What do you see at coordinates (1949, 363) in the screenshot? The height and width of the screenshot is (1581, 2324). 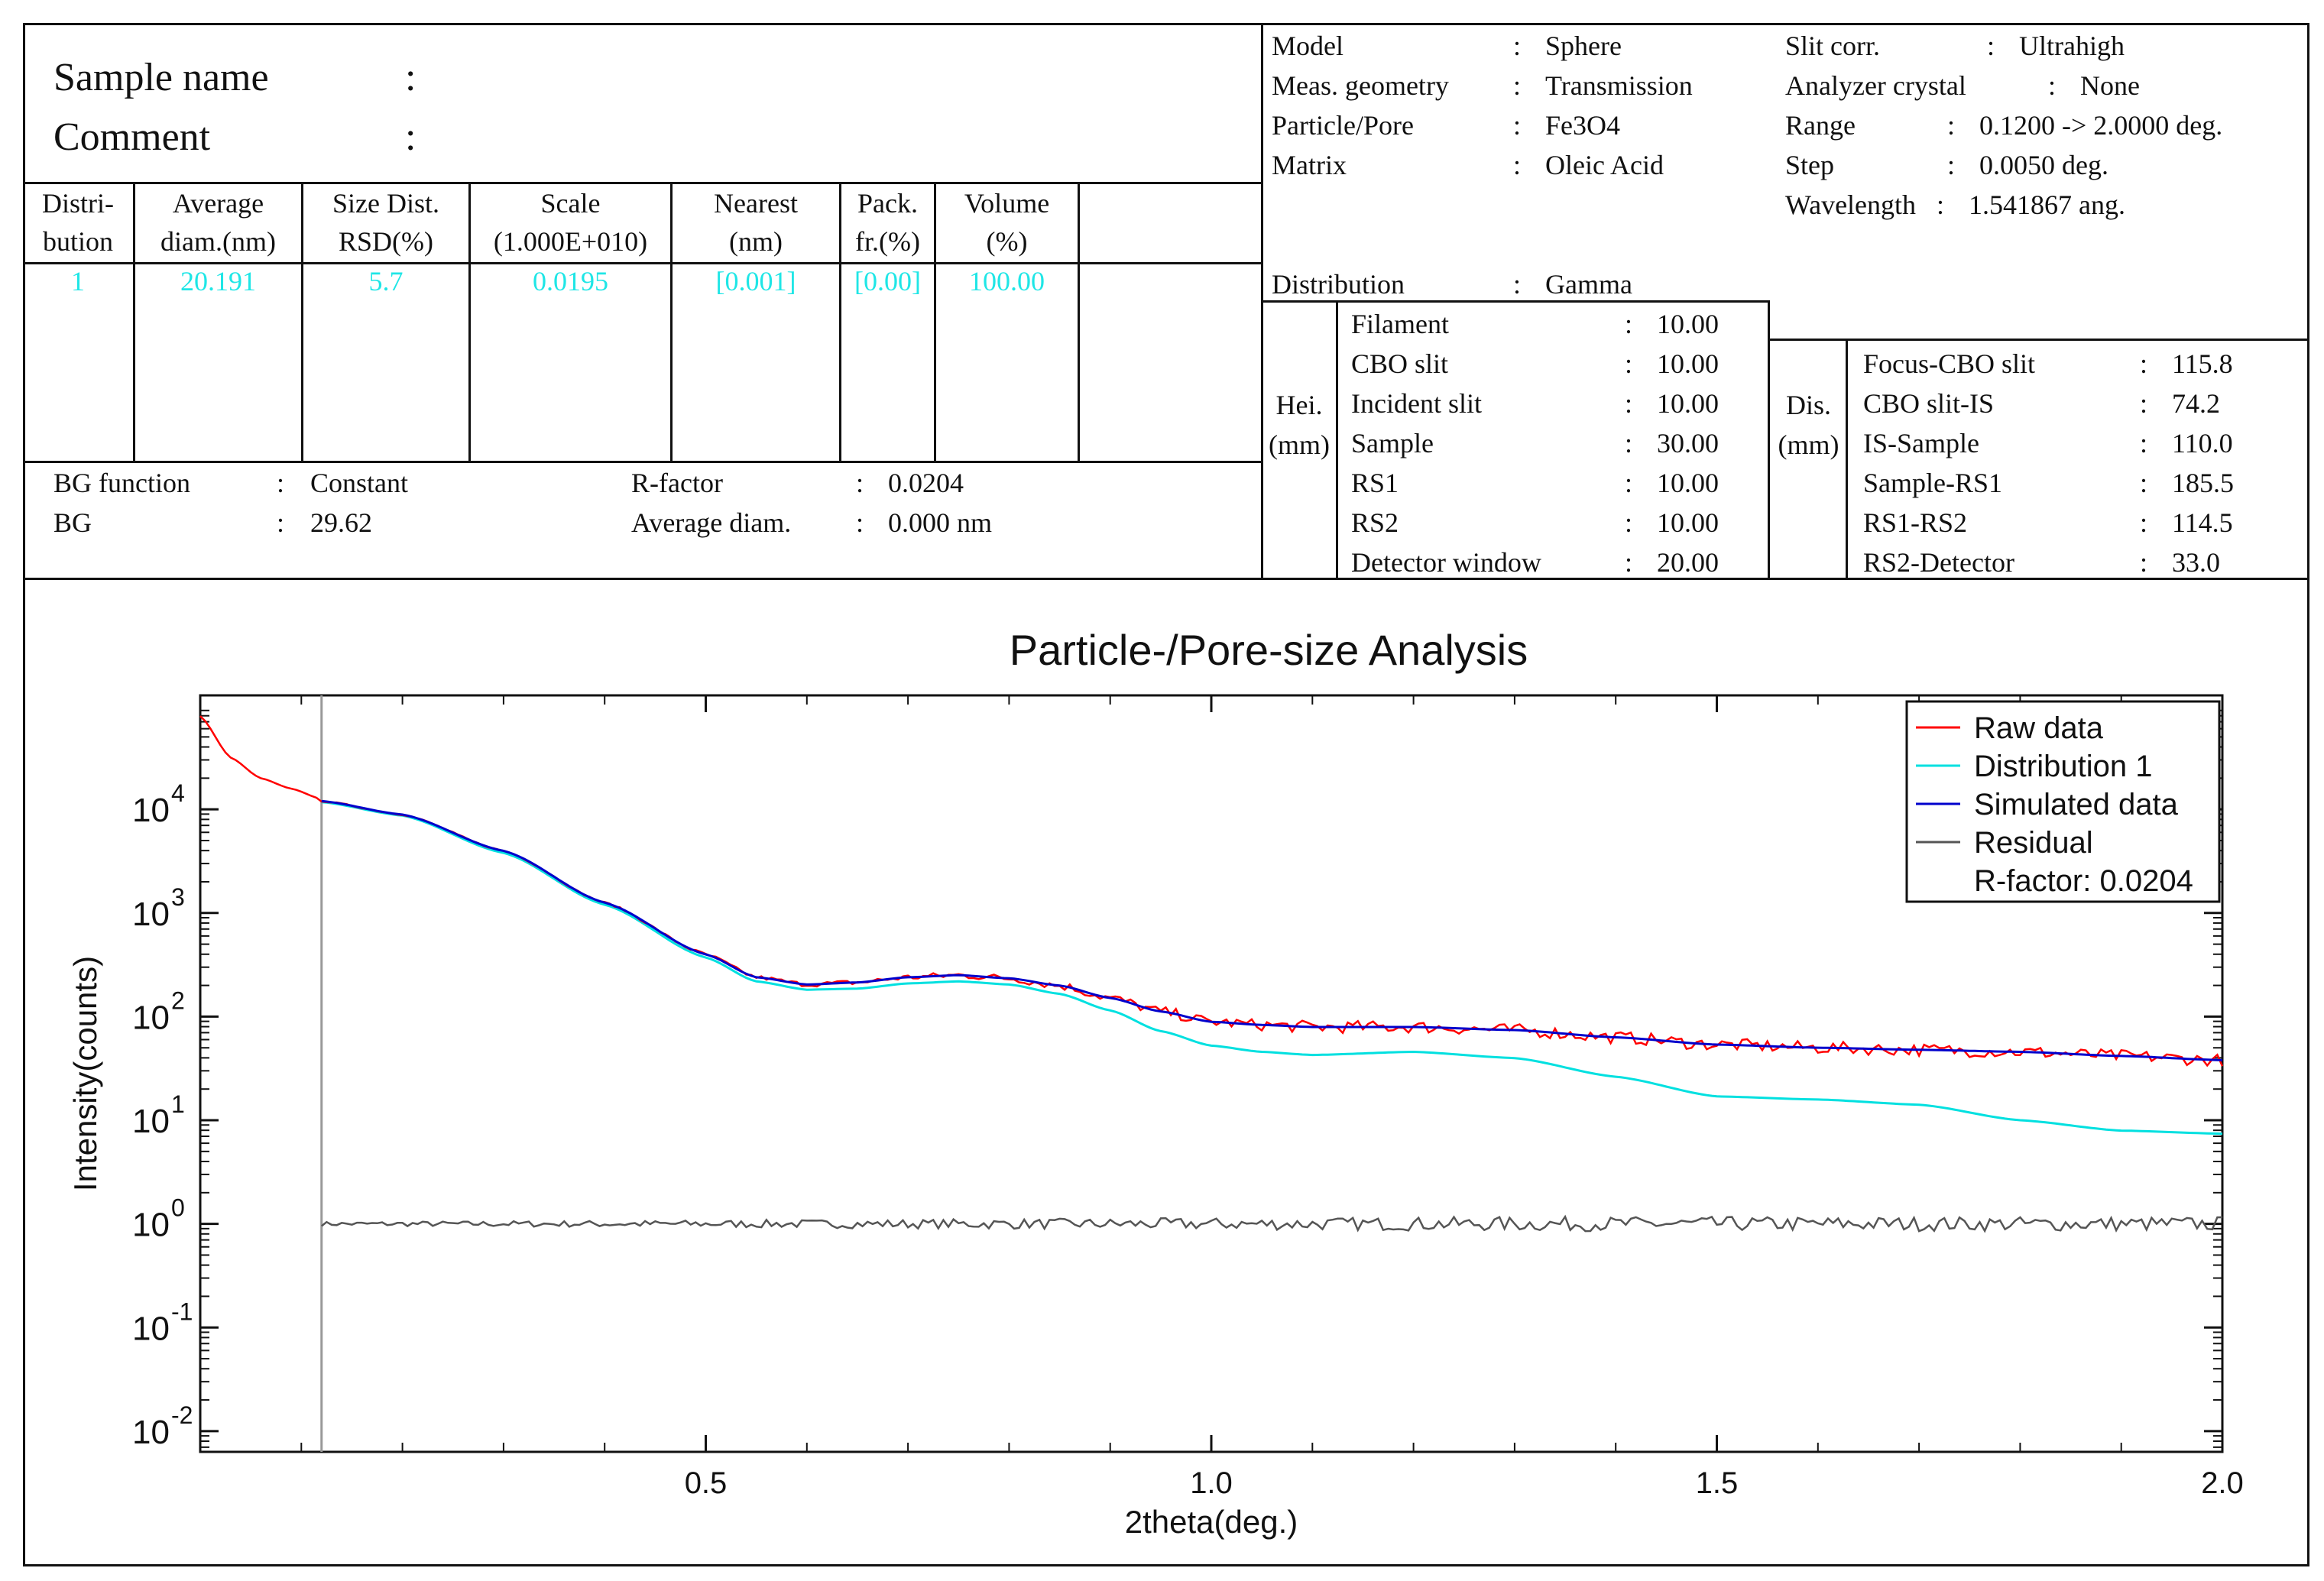 I see `distance-row-label: Focus-CBO slit` at bounding box center [1949, 363].